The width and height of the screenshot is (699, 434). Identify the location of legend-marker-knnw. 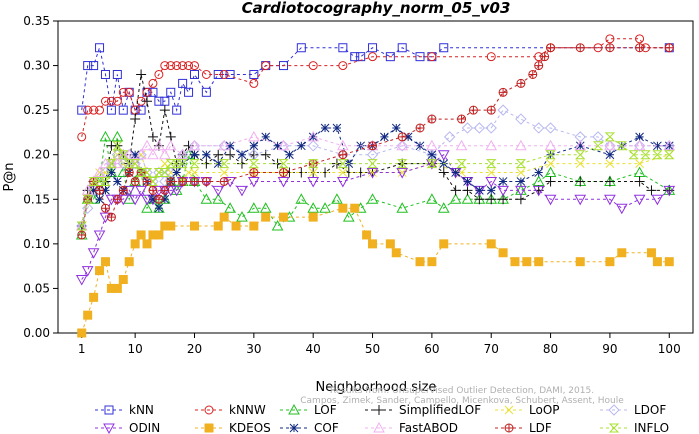
(209, 410).